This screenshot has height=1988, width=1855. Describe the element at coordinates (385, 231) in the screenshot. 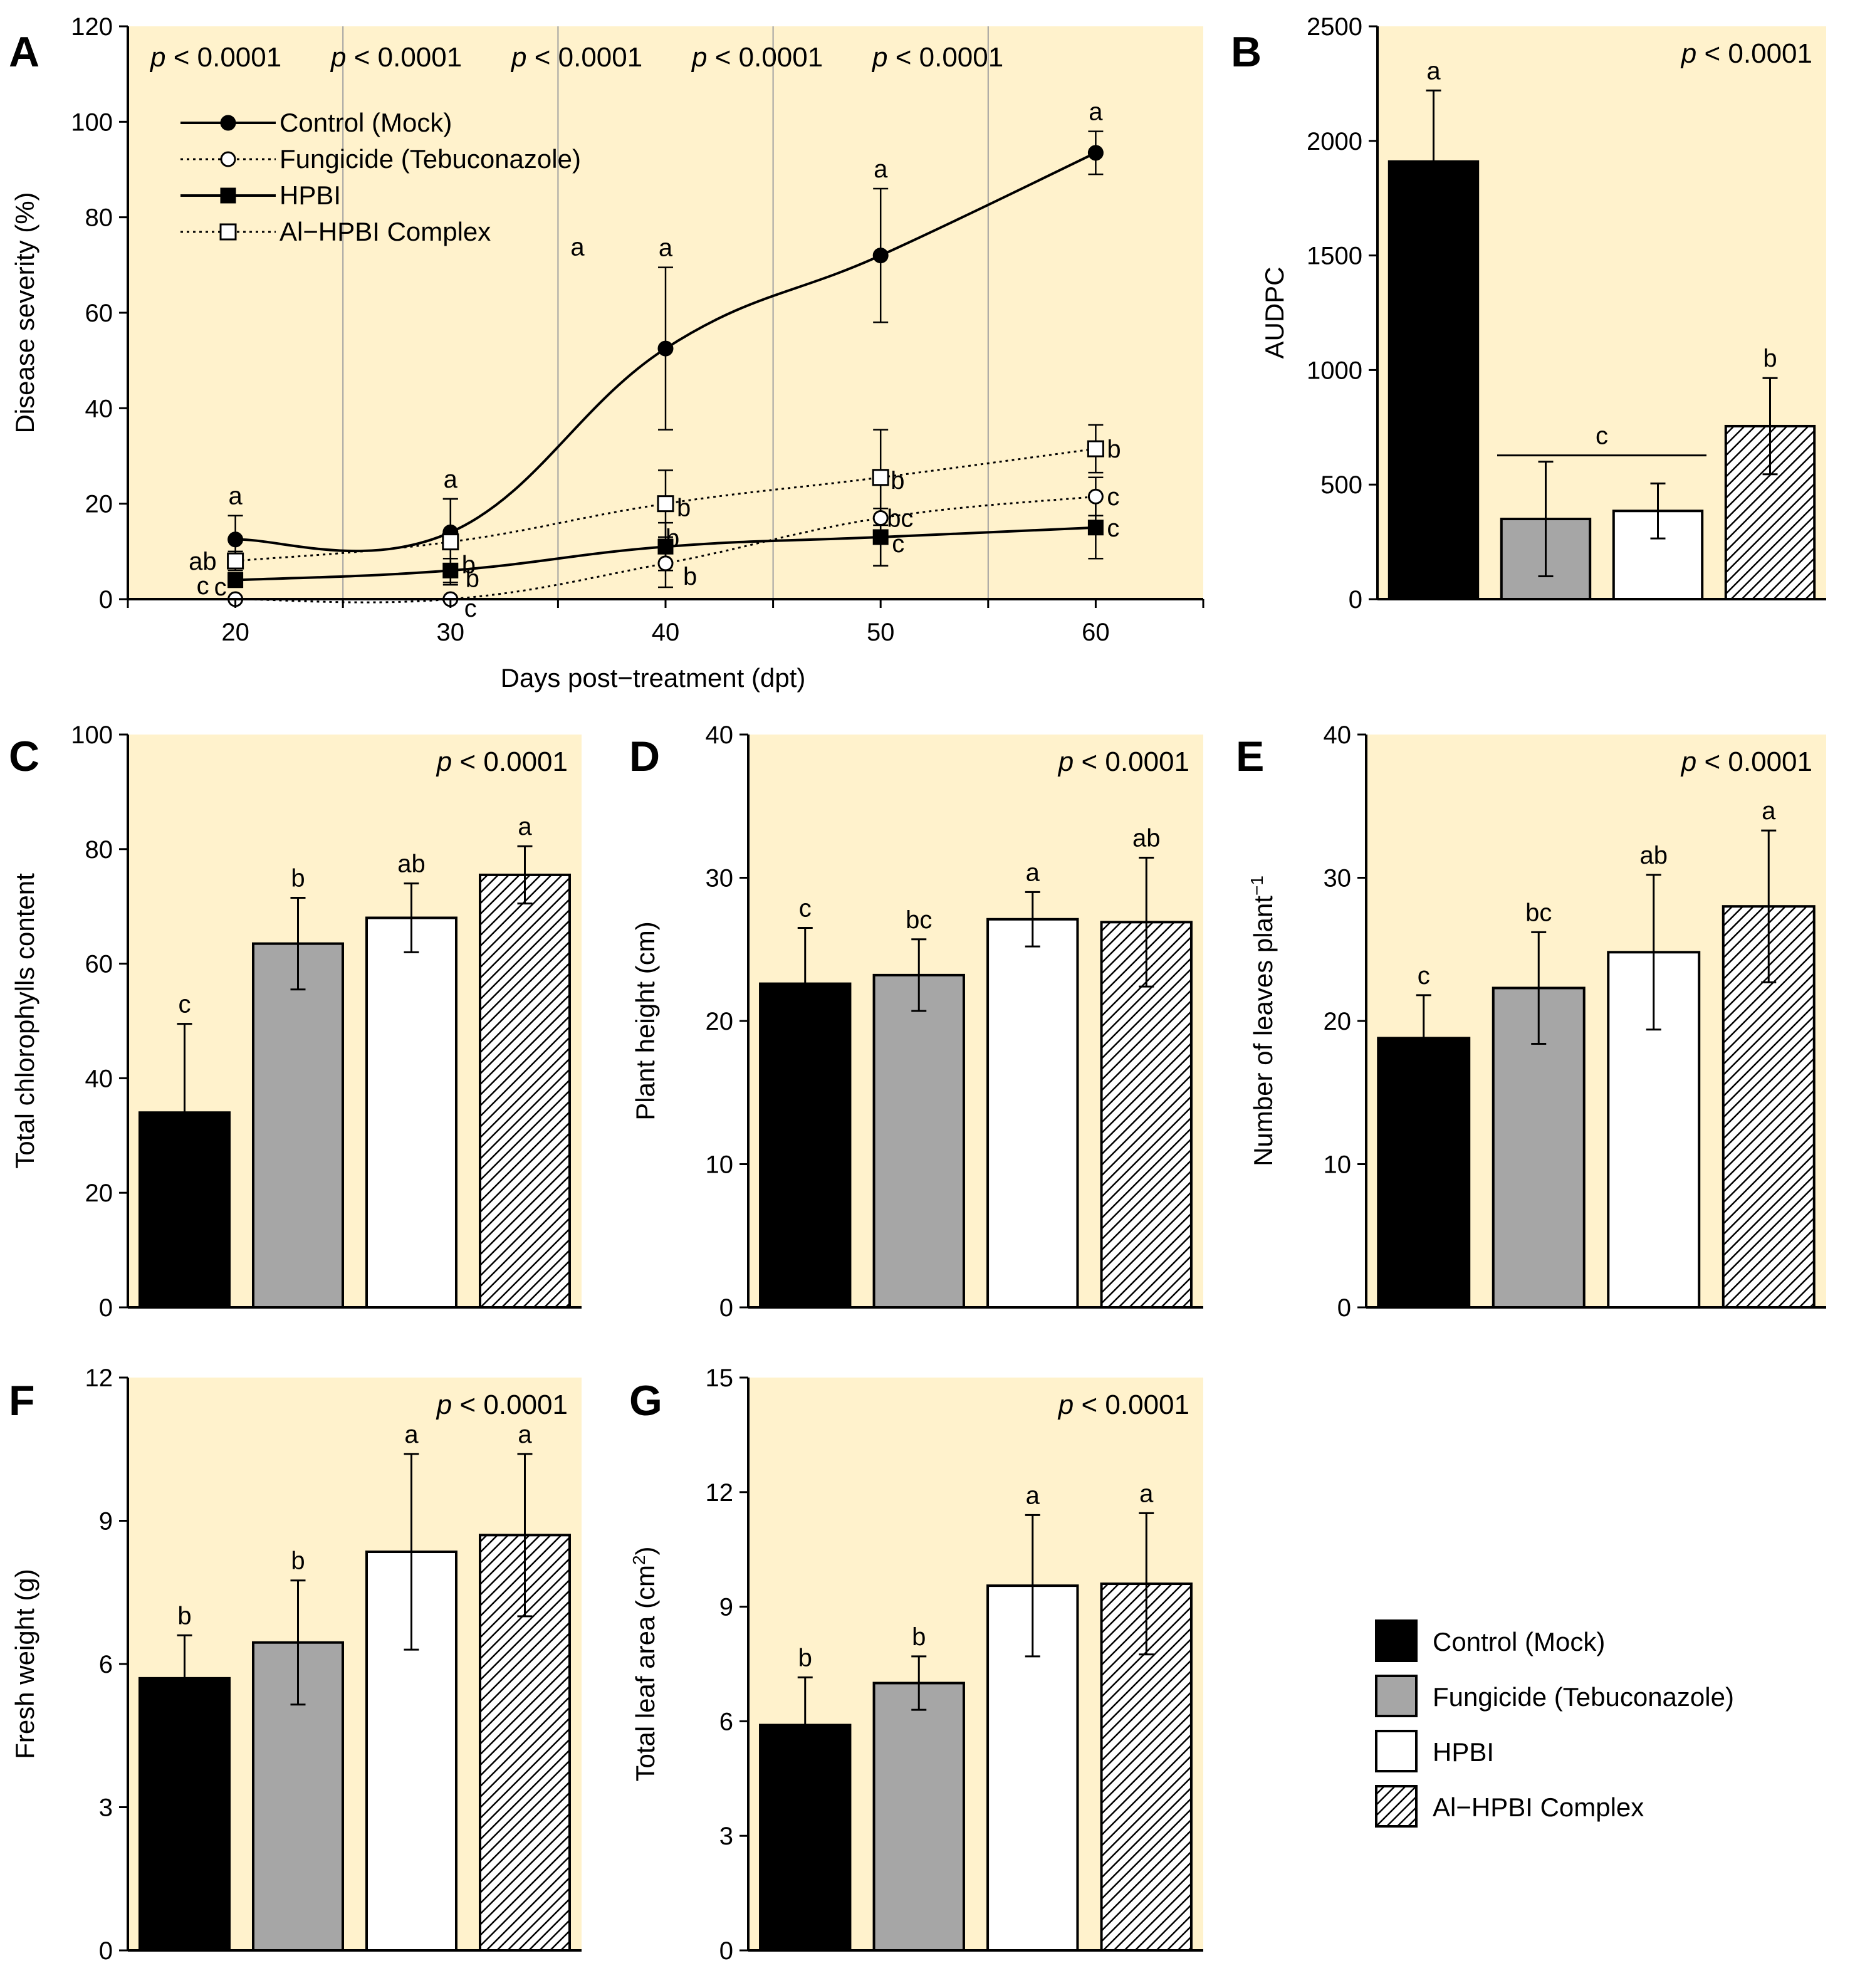

I see `legend-label: Al−HPBI Complex` at that location.